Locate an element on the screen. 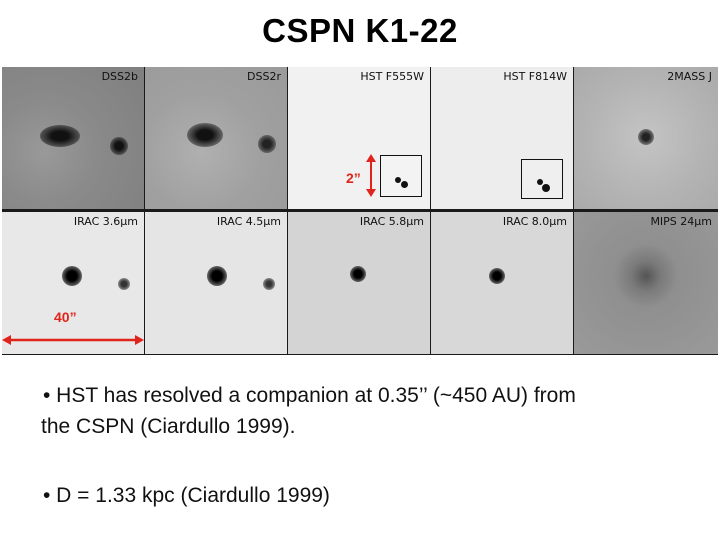 This screenshot has height=540, width=720. panel-irac-58: IRAC 5.8µm is located at coordinates (359, 283).